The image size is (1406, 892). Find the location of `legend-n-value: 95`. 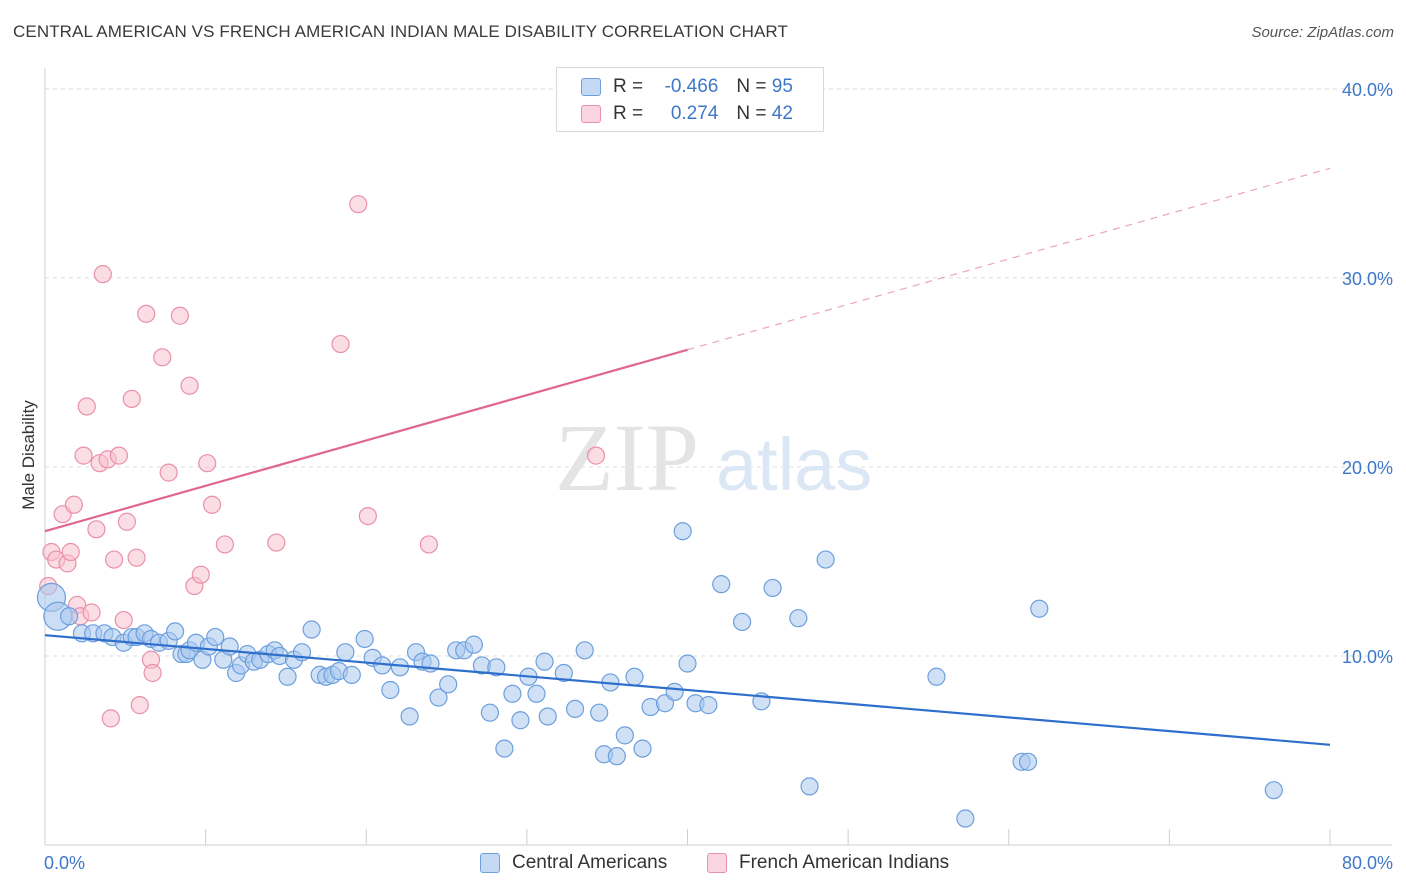

legend-n-value: 95 is located at coordinates (782, 86).